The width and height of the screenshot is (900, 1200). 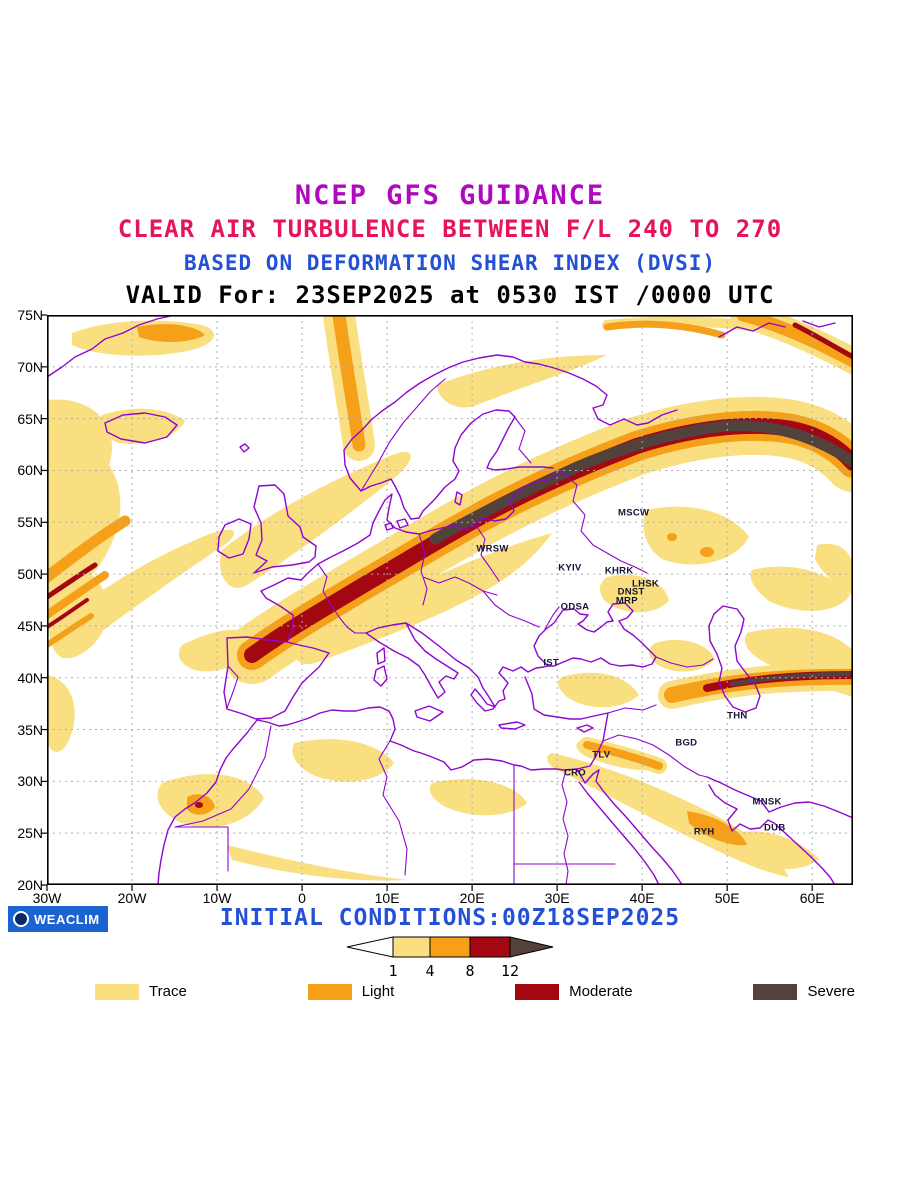 What do you see at coordinates (30, 781) in the screenshot?
I see `lat-tick-30N: 30N` at bounding box center [30, 781].